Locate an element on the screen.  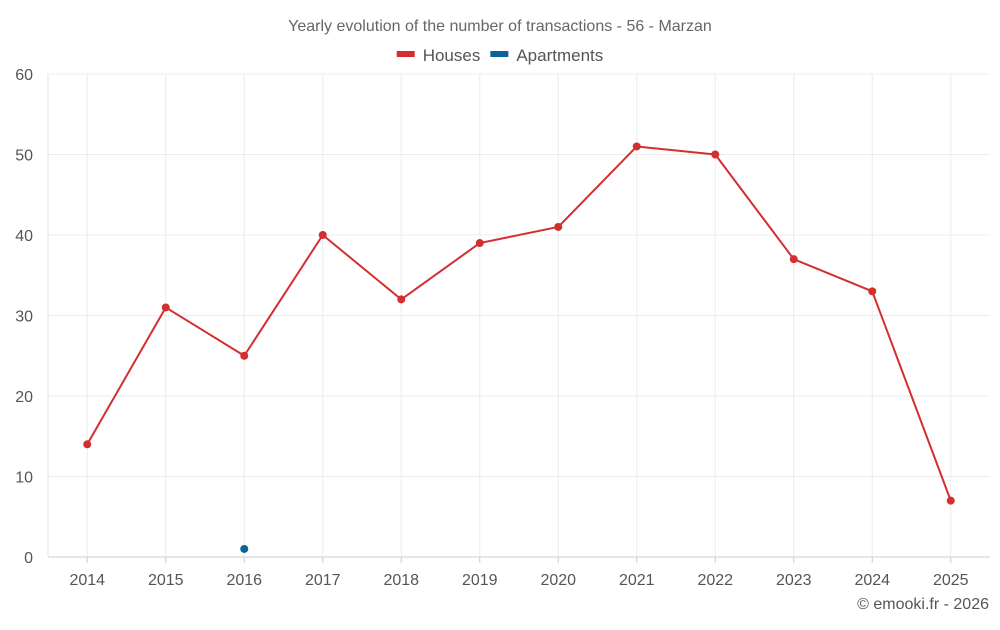
data-point-houses-2024 is located at coordinates (872, 291).